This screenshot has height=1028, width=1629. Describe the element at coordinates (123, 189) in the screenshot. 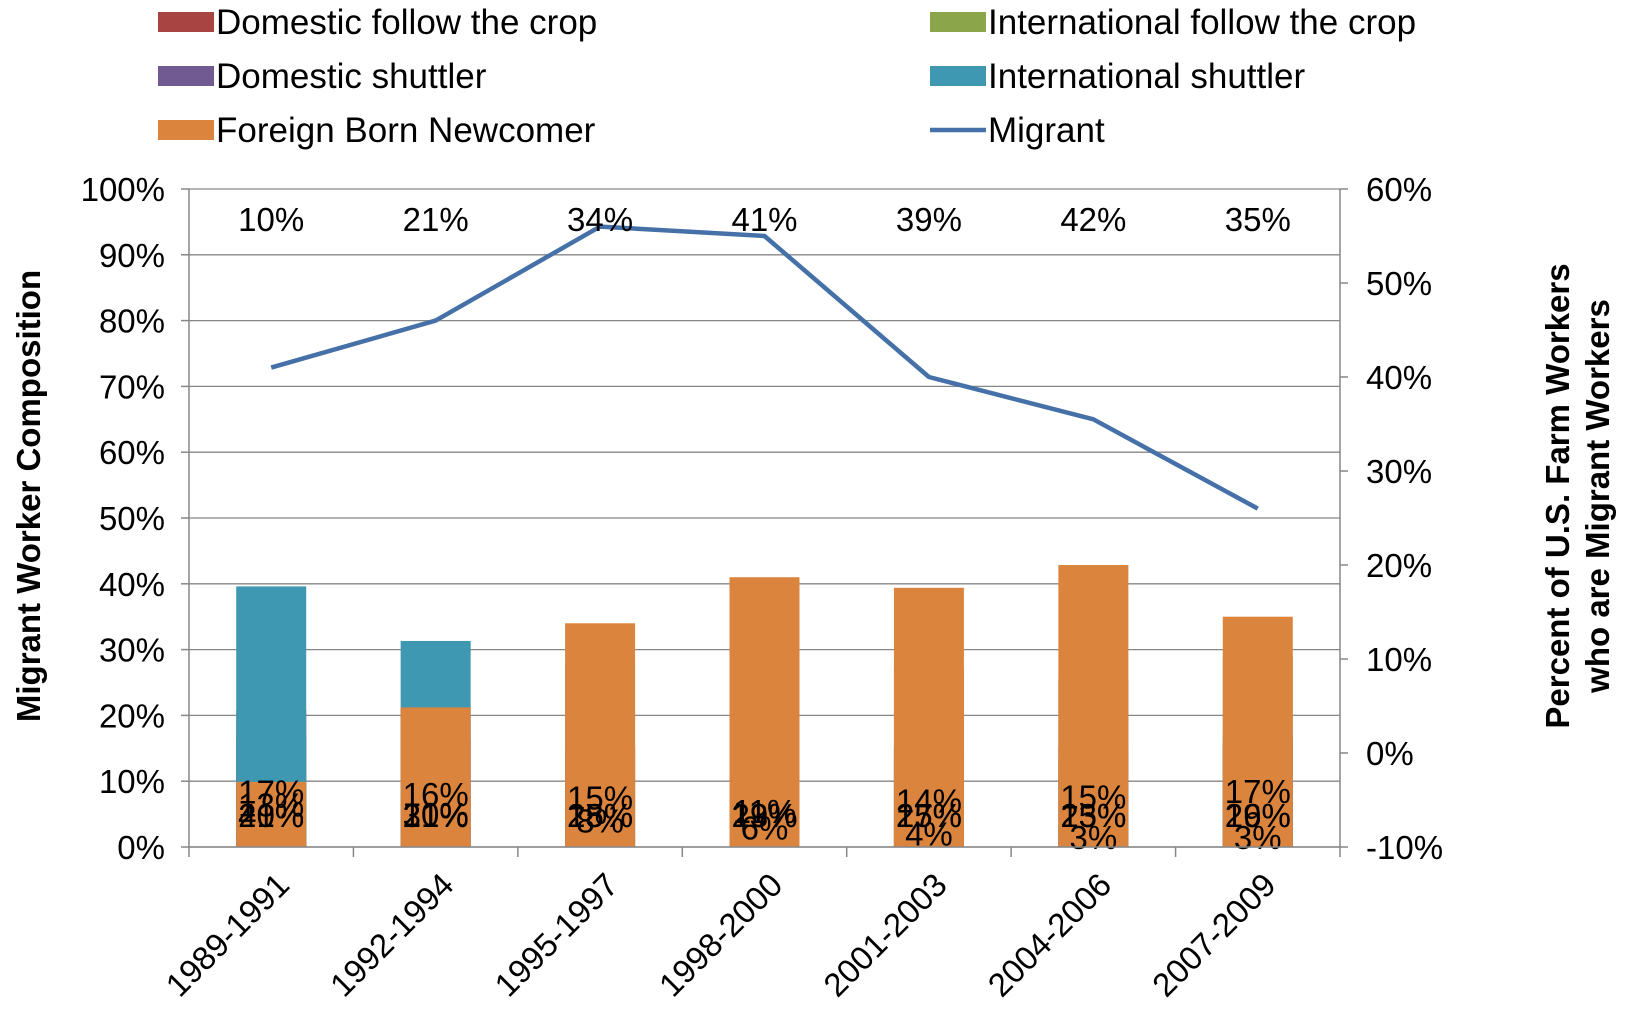

I see `y-tick-label: 100%` at that location.